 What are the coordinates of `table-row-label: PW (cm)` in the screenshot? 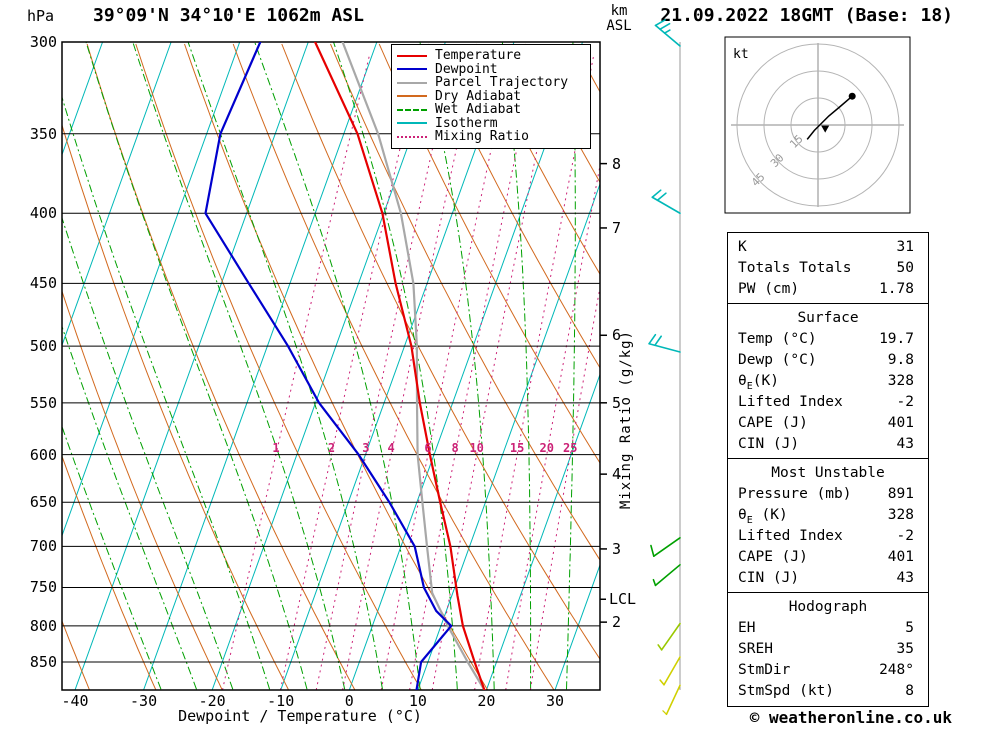 It's located at (769, 289).